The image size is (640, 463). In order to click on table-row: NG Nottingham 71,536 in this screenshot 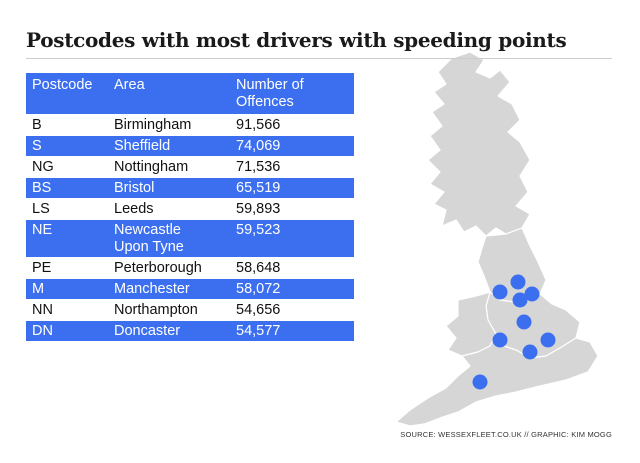, I will do `click(190, 167)`.